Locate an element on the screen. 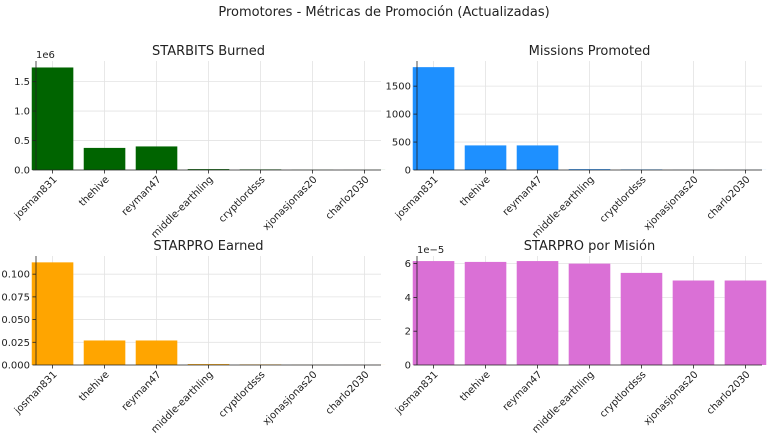  y-offset-text: 1e−5 is located at coordinates (430, 250).